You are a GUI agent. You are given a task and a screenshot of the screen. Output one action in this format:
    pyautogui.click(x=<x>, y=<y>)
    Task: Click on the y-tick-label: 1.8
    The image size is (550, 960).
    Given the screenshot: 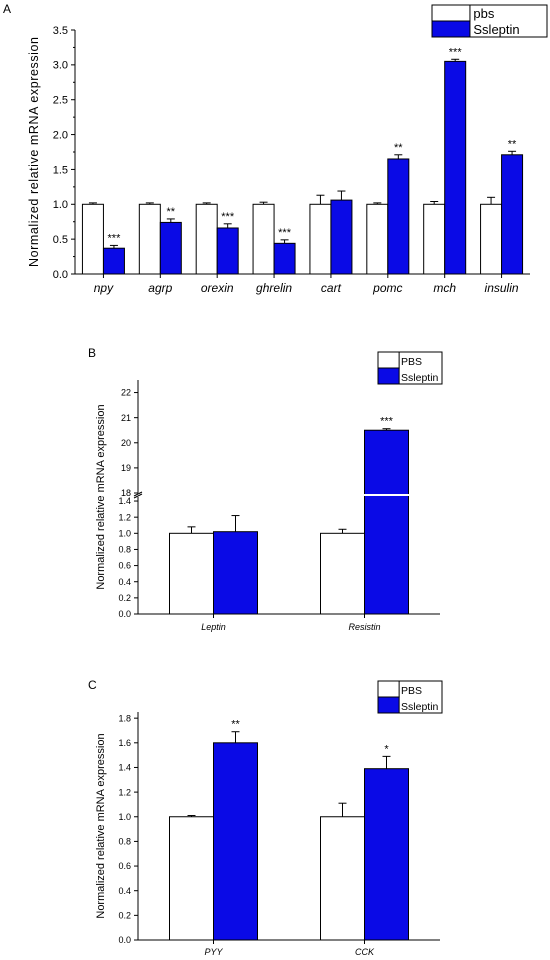 What is the action you would take?
    pyautogui.click(x=124, y=718)
    